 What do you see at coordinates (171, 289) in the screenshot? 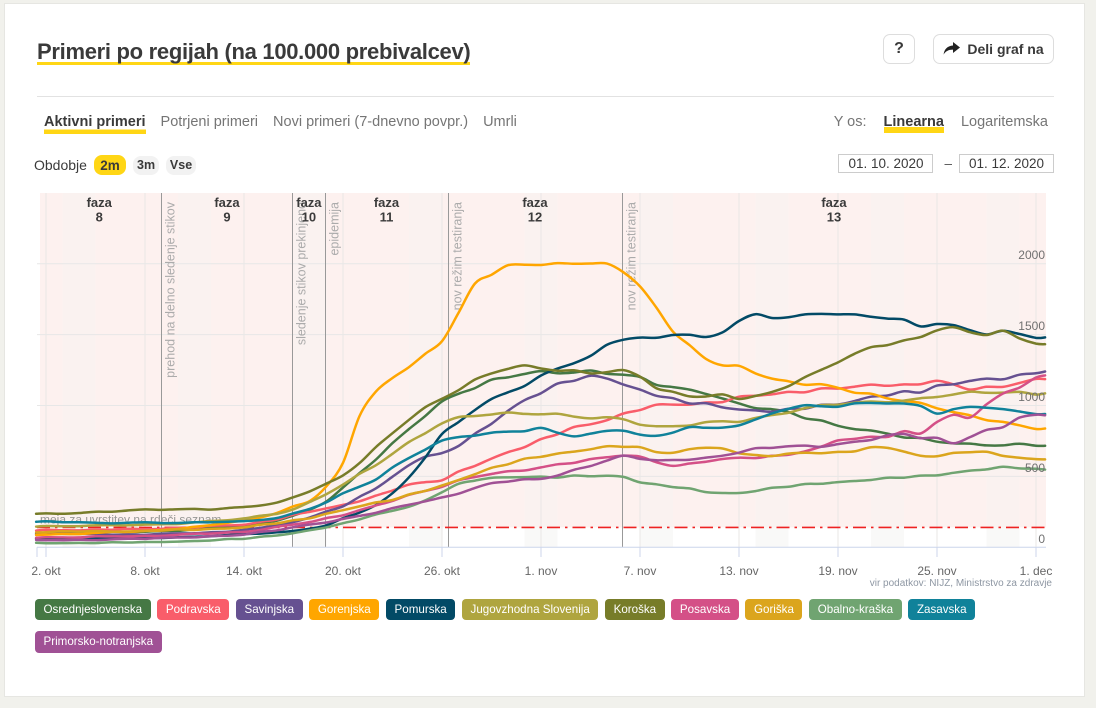
I see `svg-text:prehod na delno sledenje stiko: prehod na delno sledenje stikov` at bounding box center [171, 289].